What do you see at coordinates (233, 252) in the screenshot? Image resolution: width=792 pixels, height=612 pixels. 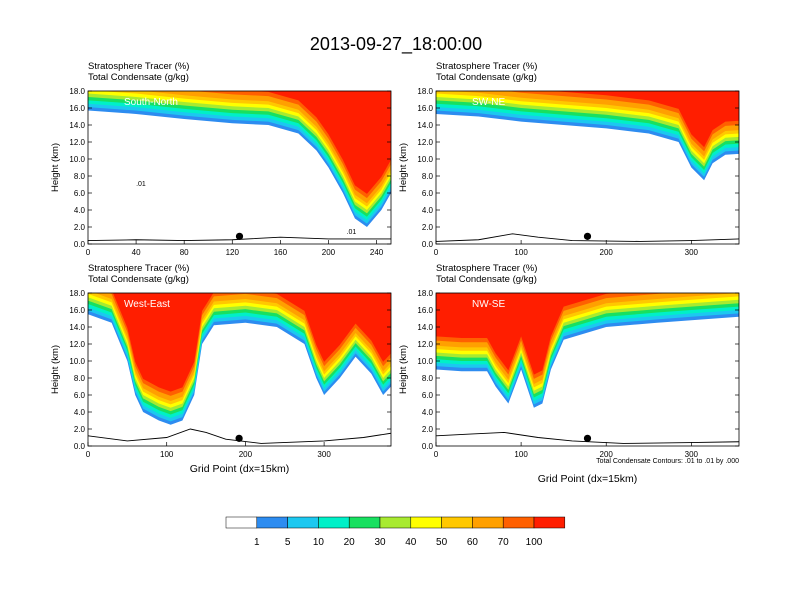 I see `x-tick-label: 120` at bounding box center [233, 252].